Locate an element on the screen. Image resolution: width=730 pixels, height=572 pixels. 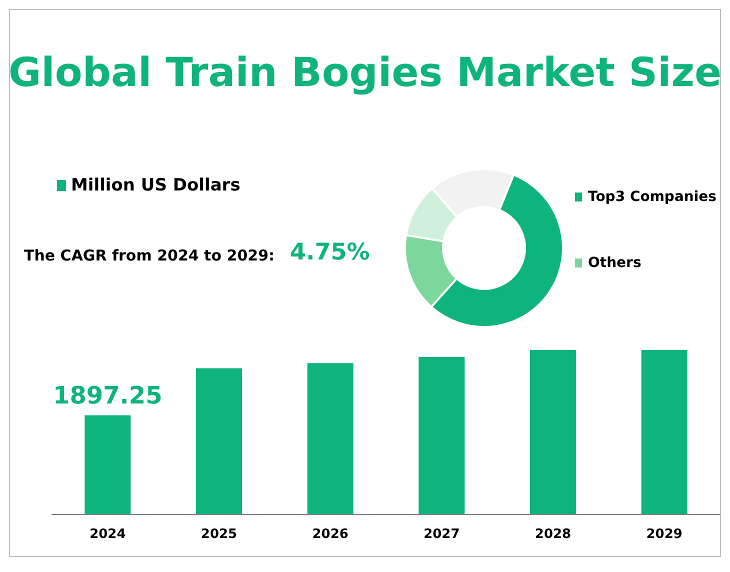
legend-label: Top3 Companies is located at coordinates (652, 197).